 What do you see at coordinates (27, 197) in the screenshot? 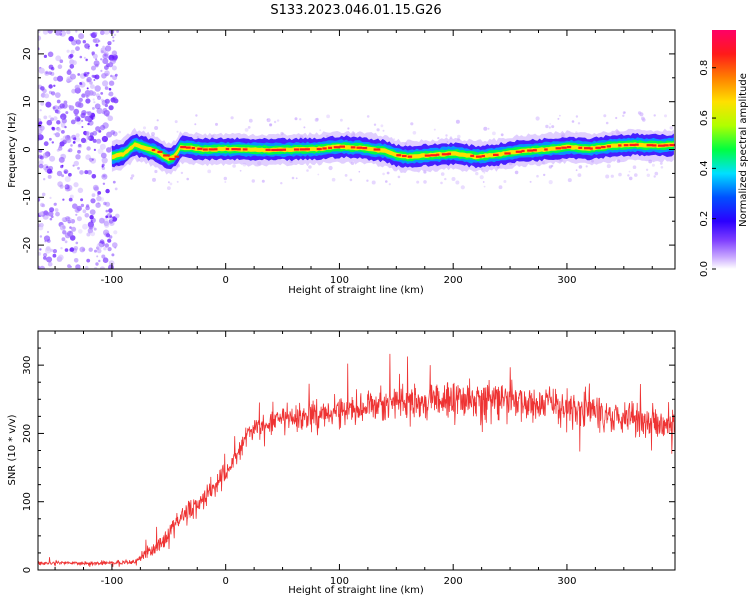
I see `y-tick-label: -10` at bounding box center [27, 197].